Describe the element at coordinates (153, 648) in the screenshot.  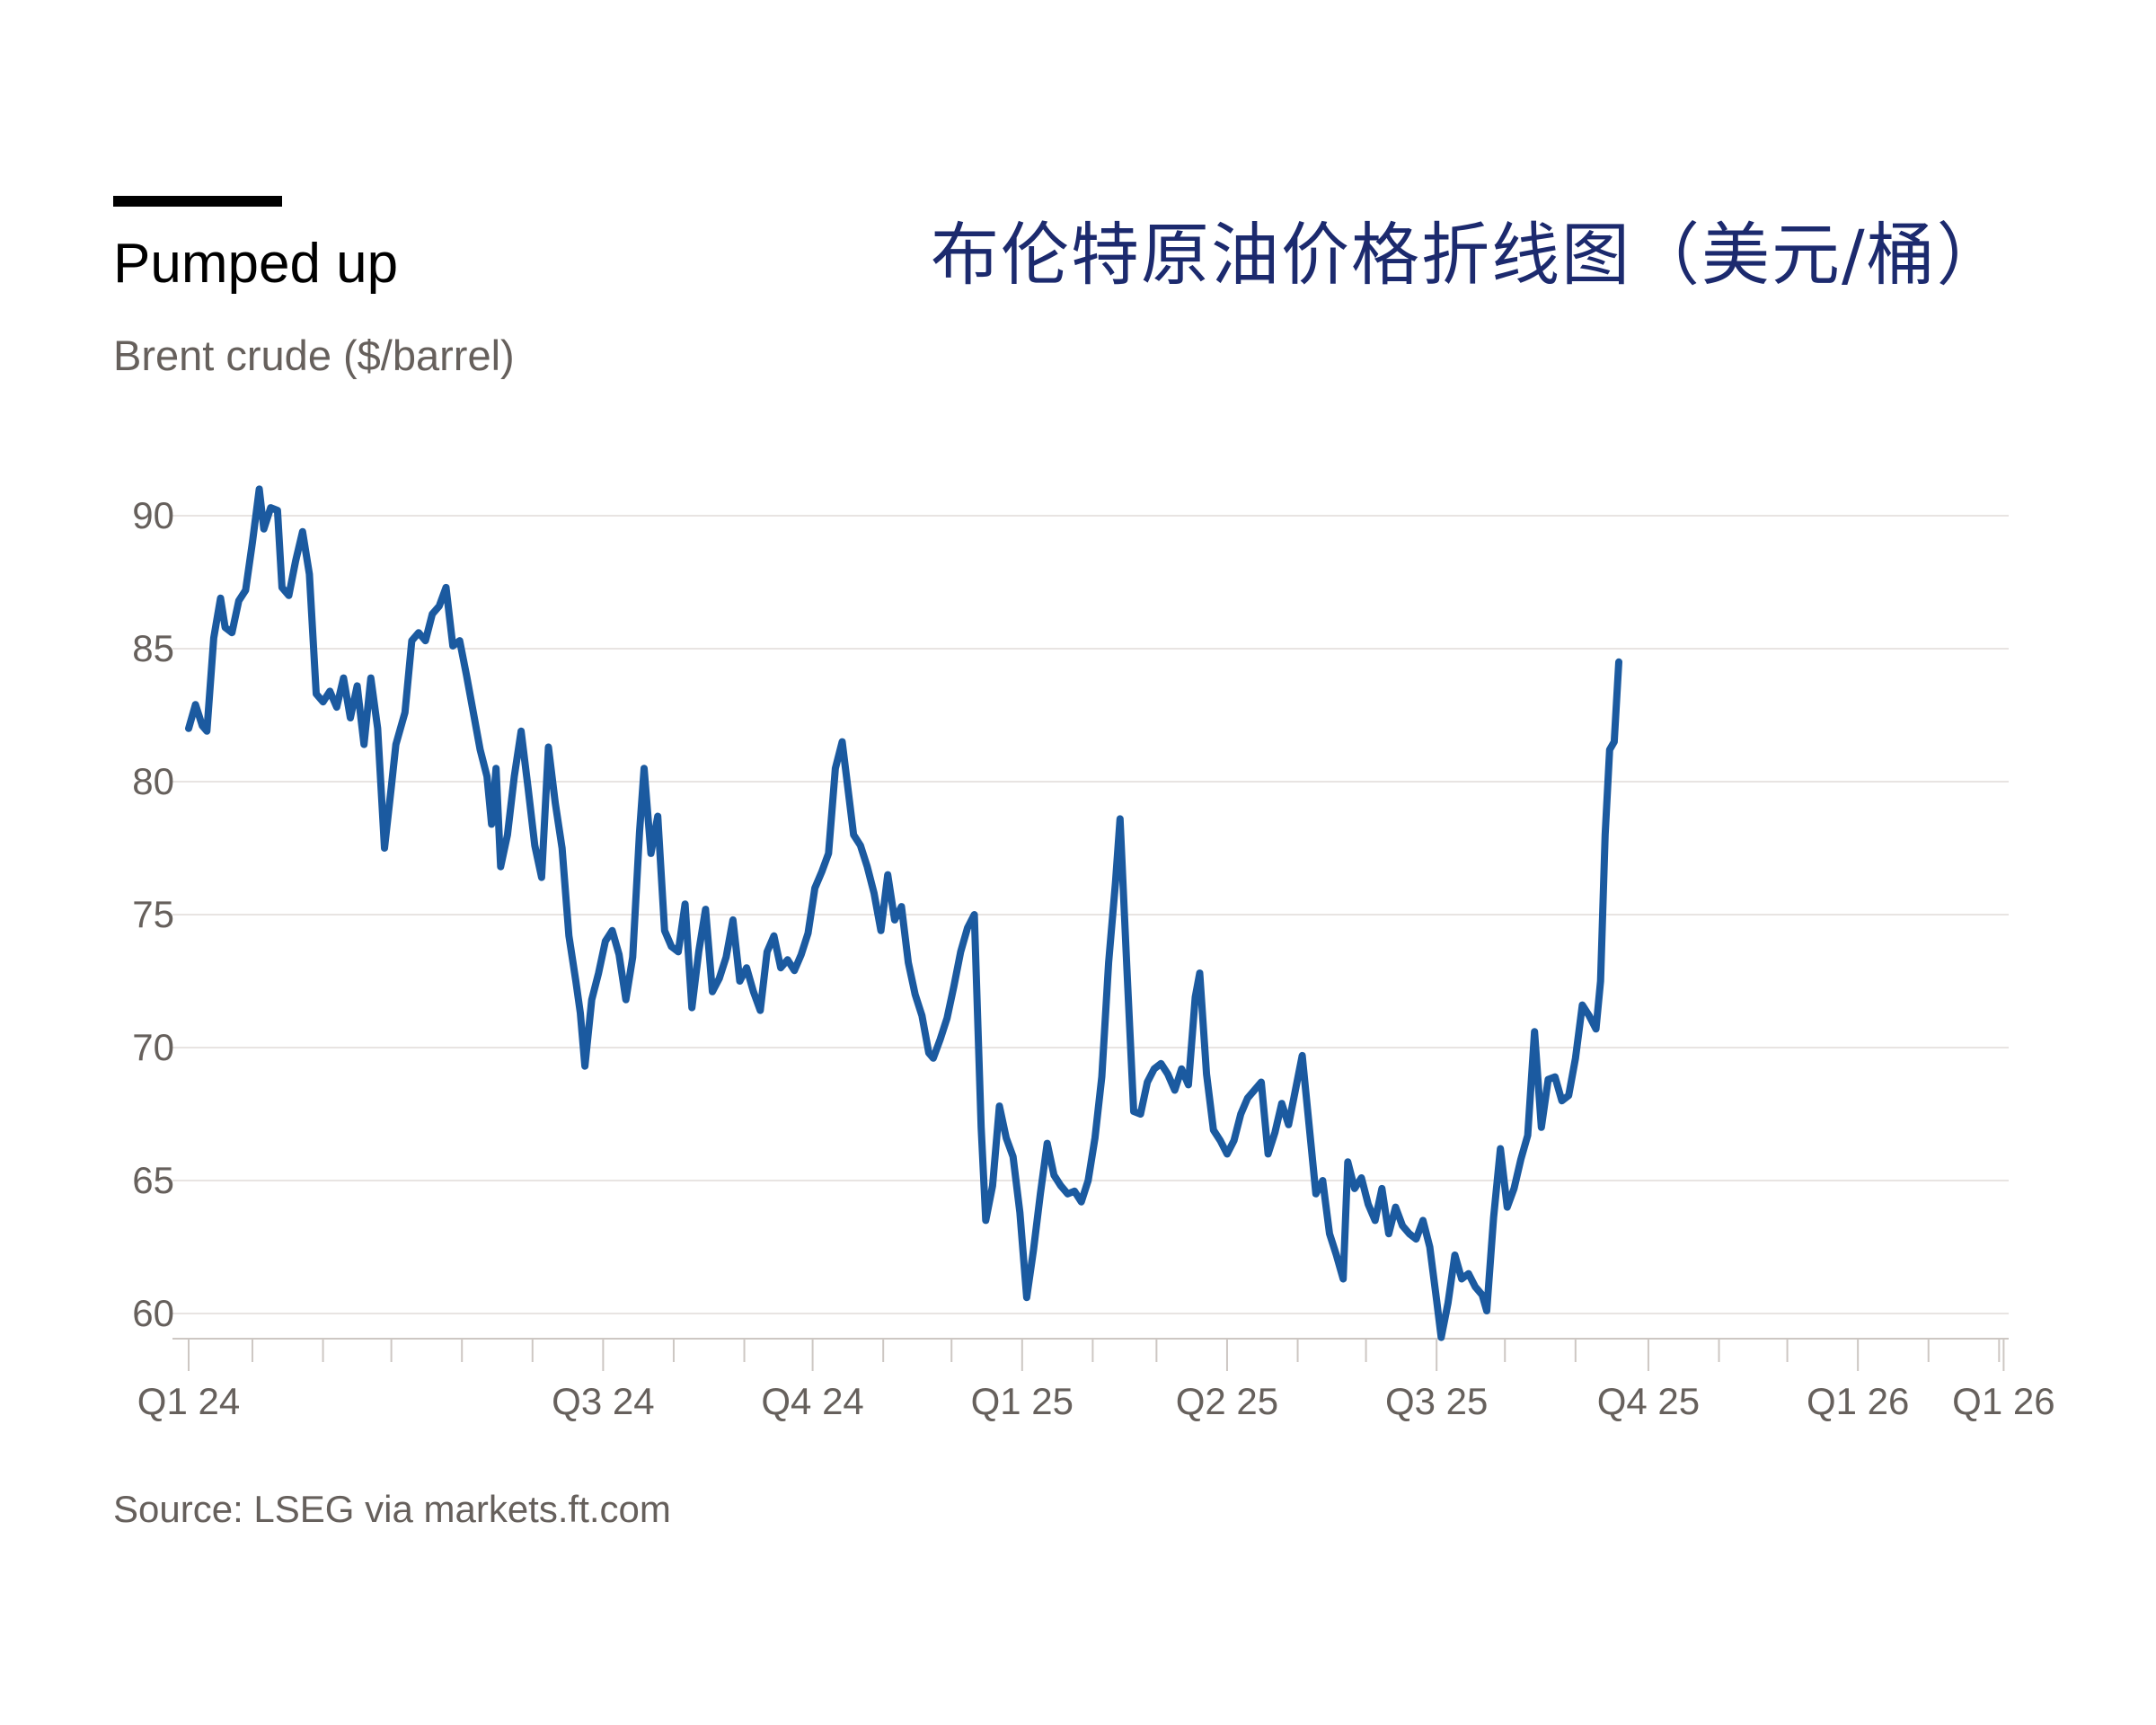
I see `y-tick-label-85: 85` at that location.